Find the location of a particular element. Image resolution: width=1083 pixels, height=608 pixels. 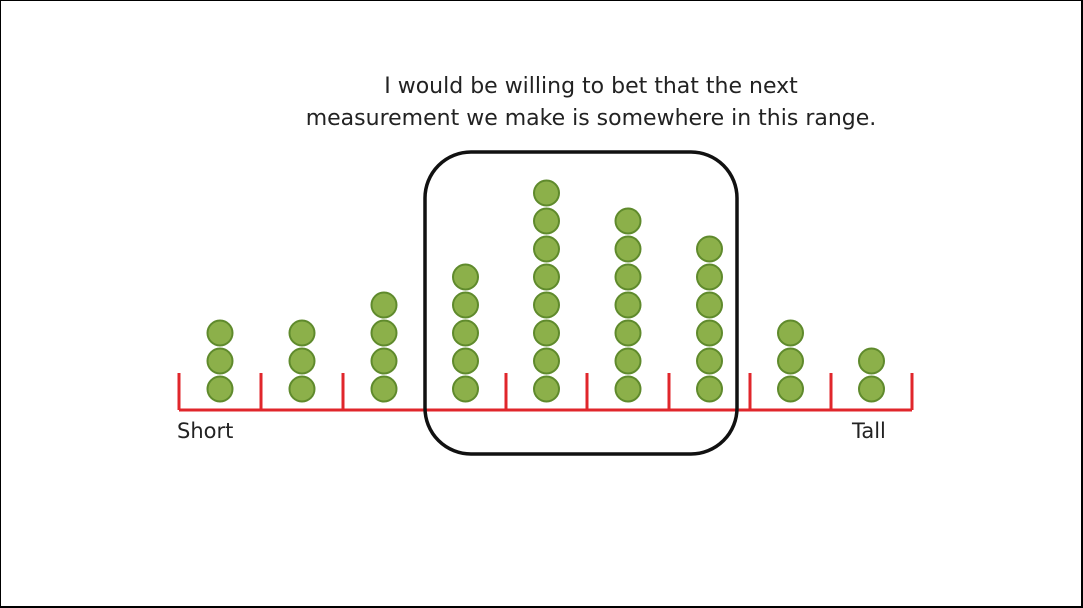

highlight-range-box is located at coordinates (581, 303).